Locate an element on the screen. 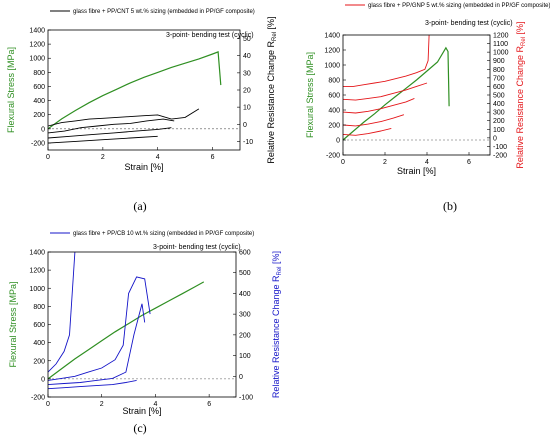 This screenshot has width=550, height=440. panel-caption: (b) is located at coordinates (450, 206).